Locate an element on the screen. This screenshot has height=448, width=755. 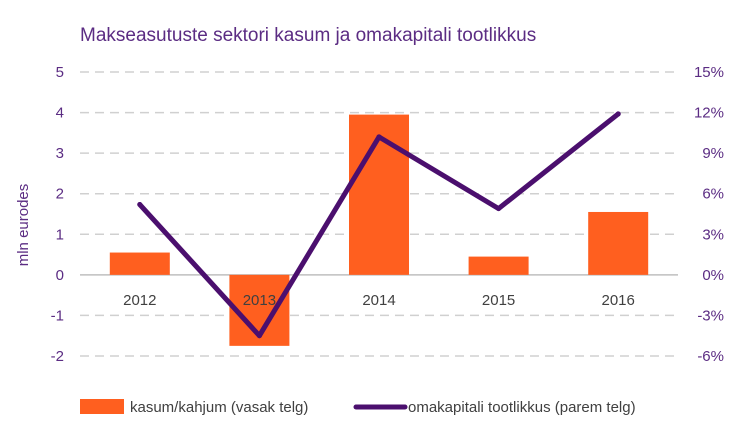
category-label: 2013 is located at coordinates (259, 300).